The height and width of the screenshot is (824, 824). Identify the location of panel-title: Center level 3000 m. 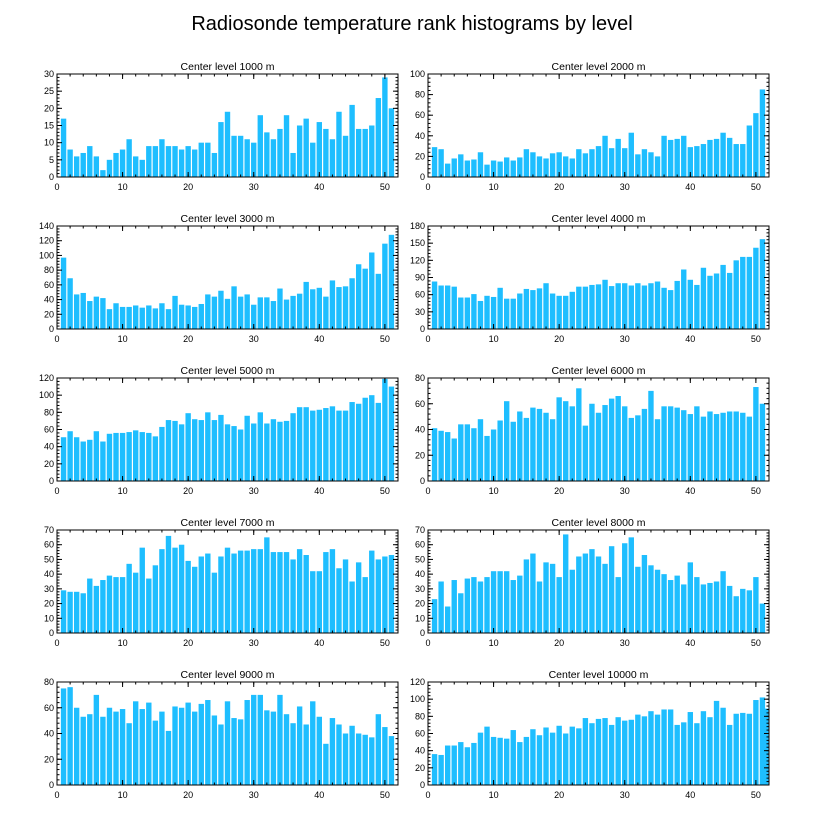
(228, 219).